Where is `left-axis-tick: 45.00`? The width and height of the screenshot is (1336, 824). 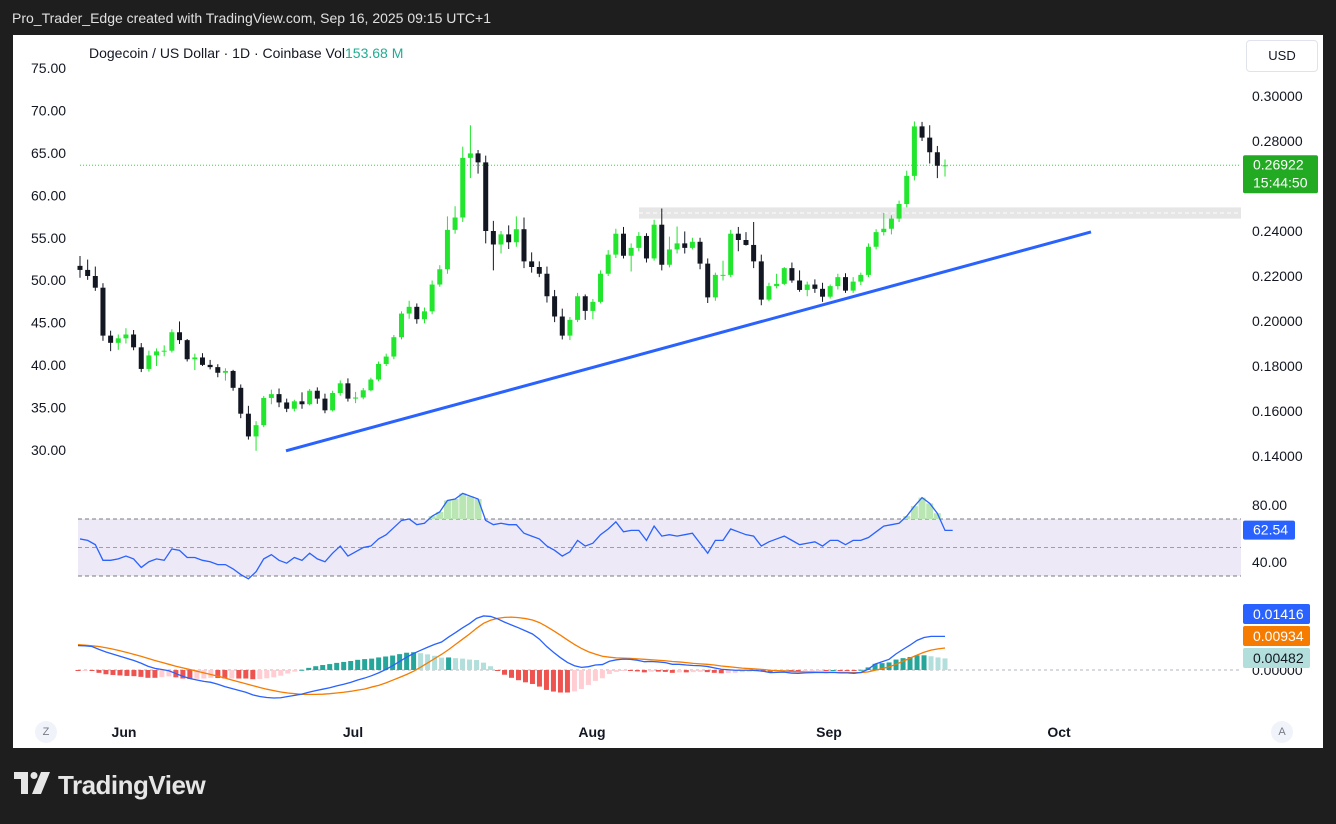 left-axis-tick: 45.00 is located at coordinates (48, 323).